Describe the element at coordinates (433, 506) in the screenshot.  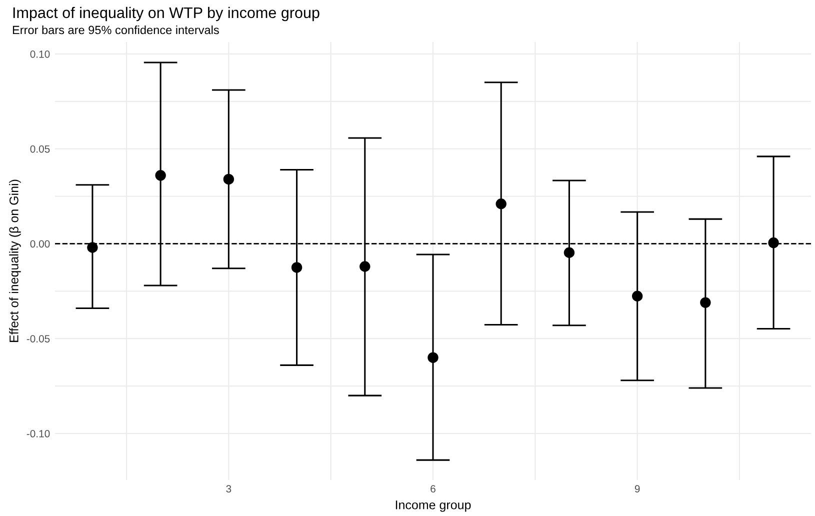
I see `x-axis-title: Income group` at that location.